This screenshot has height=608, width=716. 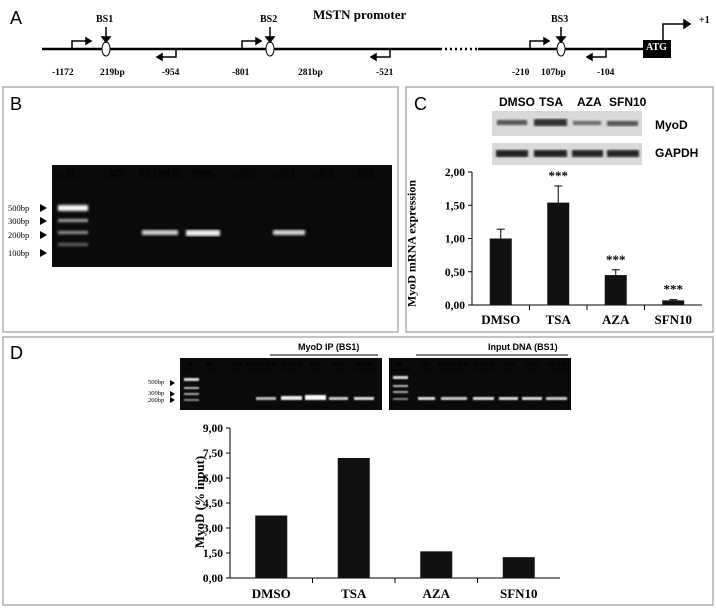 I want to click on gel-d-right-lane-label: TSA, so click(x=509, y=364).